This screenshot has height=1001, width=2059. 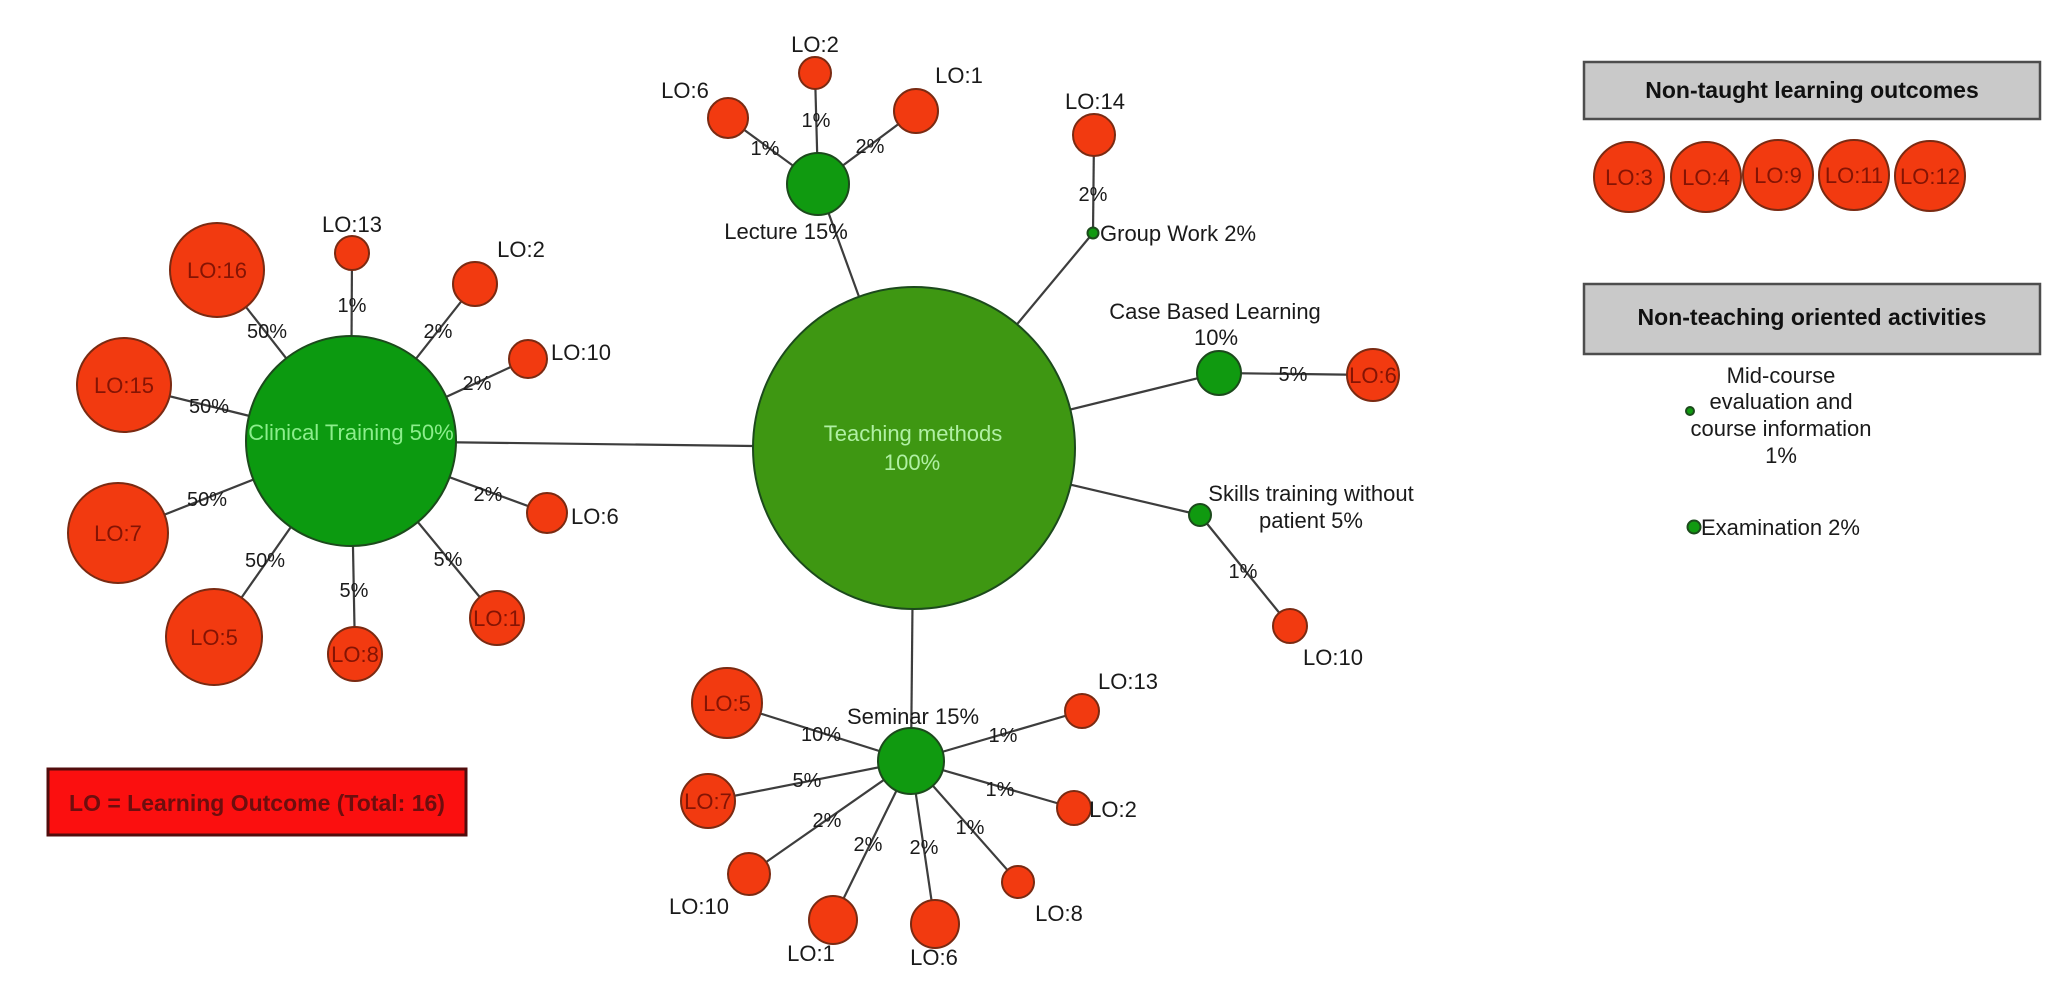 I want to click on svg-text: Mid-course, so click(x=1781, y=375).